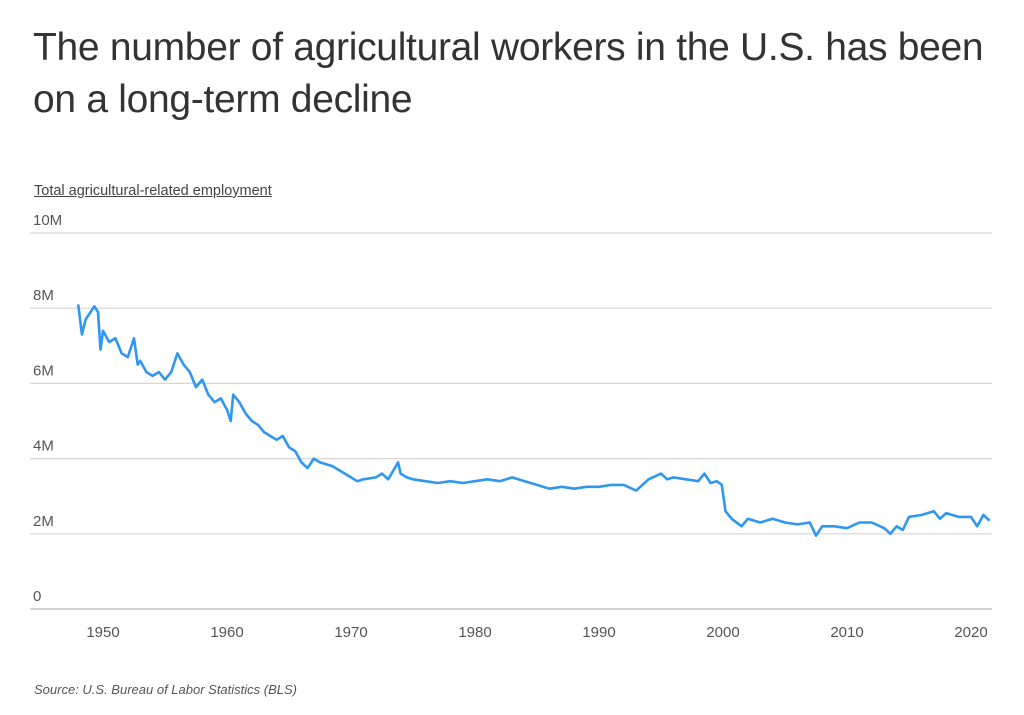  I want to click on y-tick-label: 4M, so click(43, 446).